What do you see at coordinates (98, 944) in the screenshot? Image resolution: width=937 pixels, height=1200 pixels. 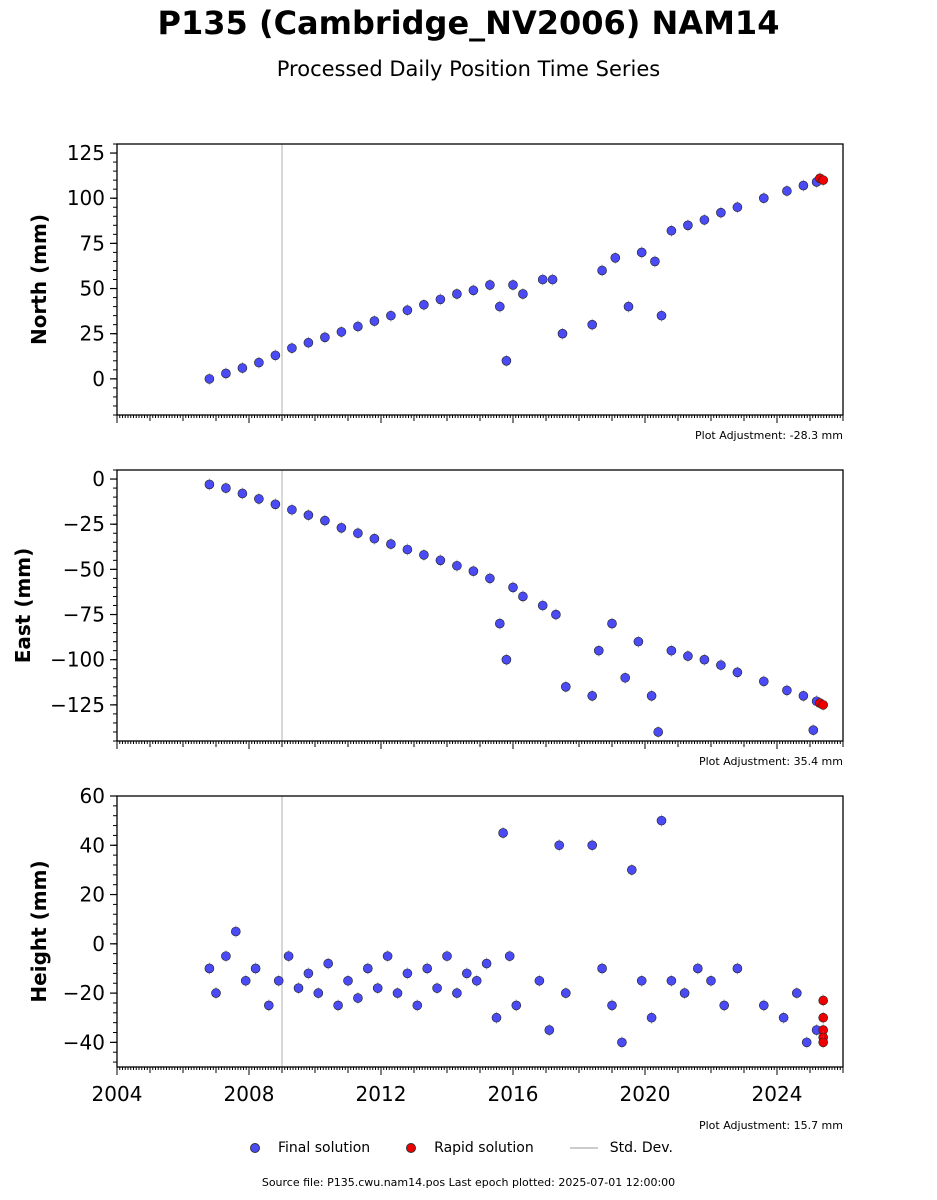 I see `height-y-tick-label: 0` at bounding box center [98, 944].